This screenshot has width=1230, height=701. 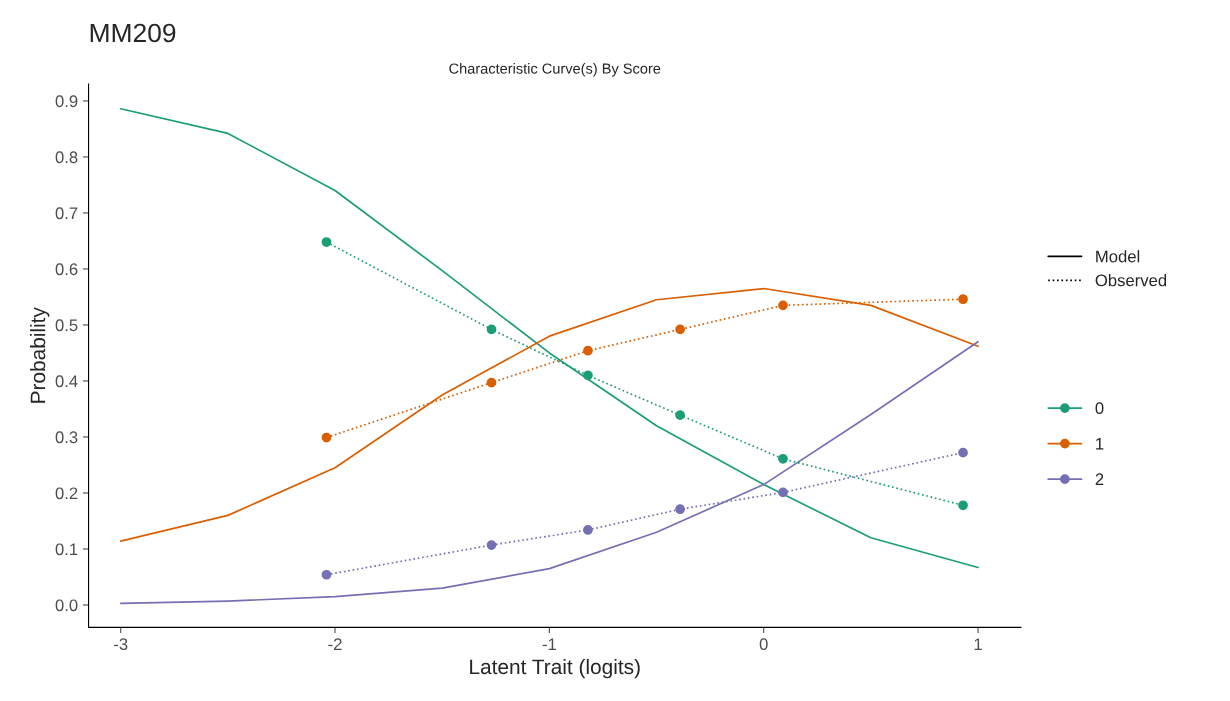 I want to click on x-tick-label: -3, so click(x=121, y=644).